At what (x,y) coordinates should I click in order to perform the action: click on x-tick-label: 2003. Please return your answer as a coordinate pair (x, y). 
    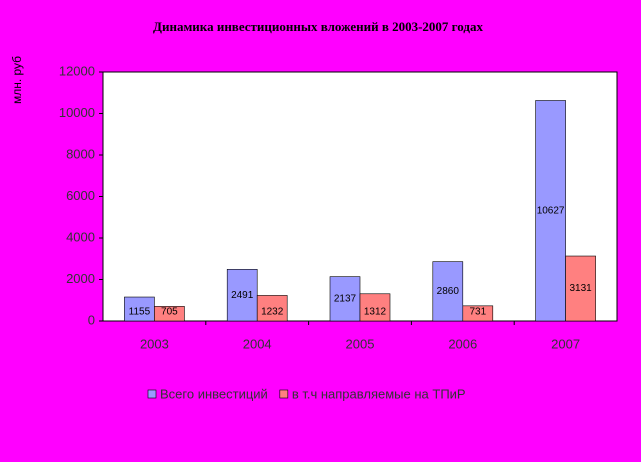
    Looking at the image, I should click on (154, 343).